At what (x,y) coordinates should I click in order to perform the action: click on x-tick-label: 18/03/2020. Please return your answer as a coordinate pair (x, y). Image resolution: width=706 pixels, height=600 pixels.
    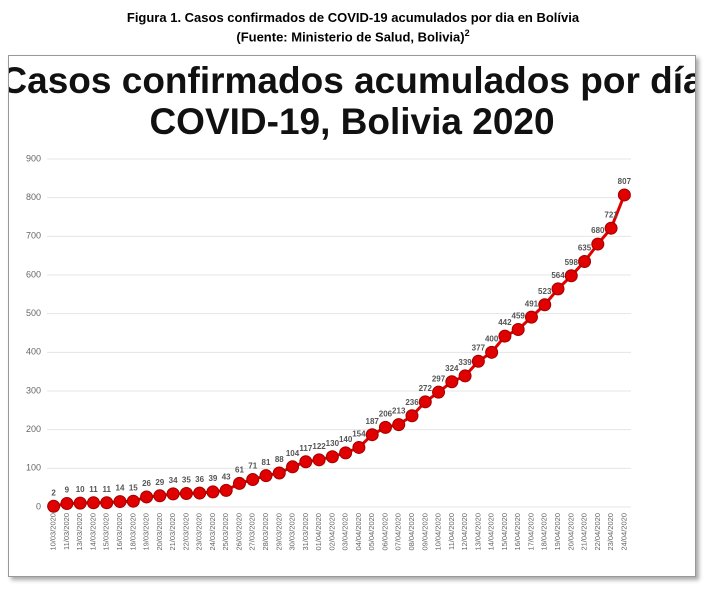
    Looking at the image, I should click on (132, 532).